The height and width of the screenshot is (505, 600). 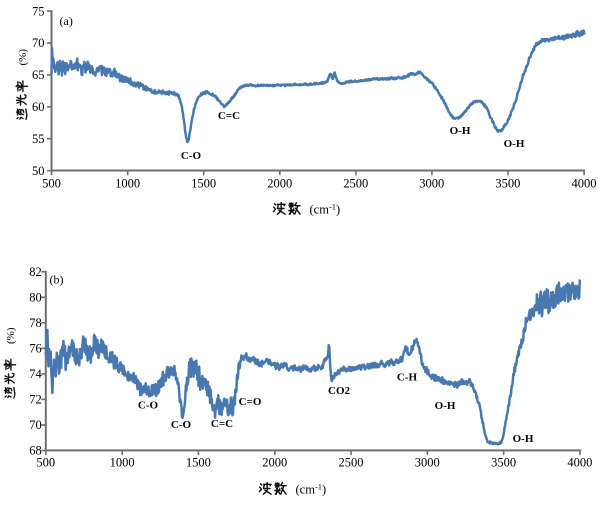 I want to click on svg-text: (b), so click(x=57, y=280).